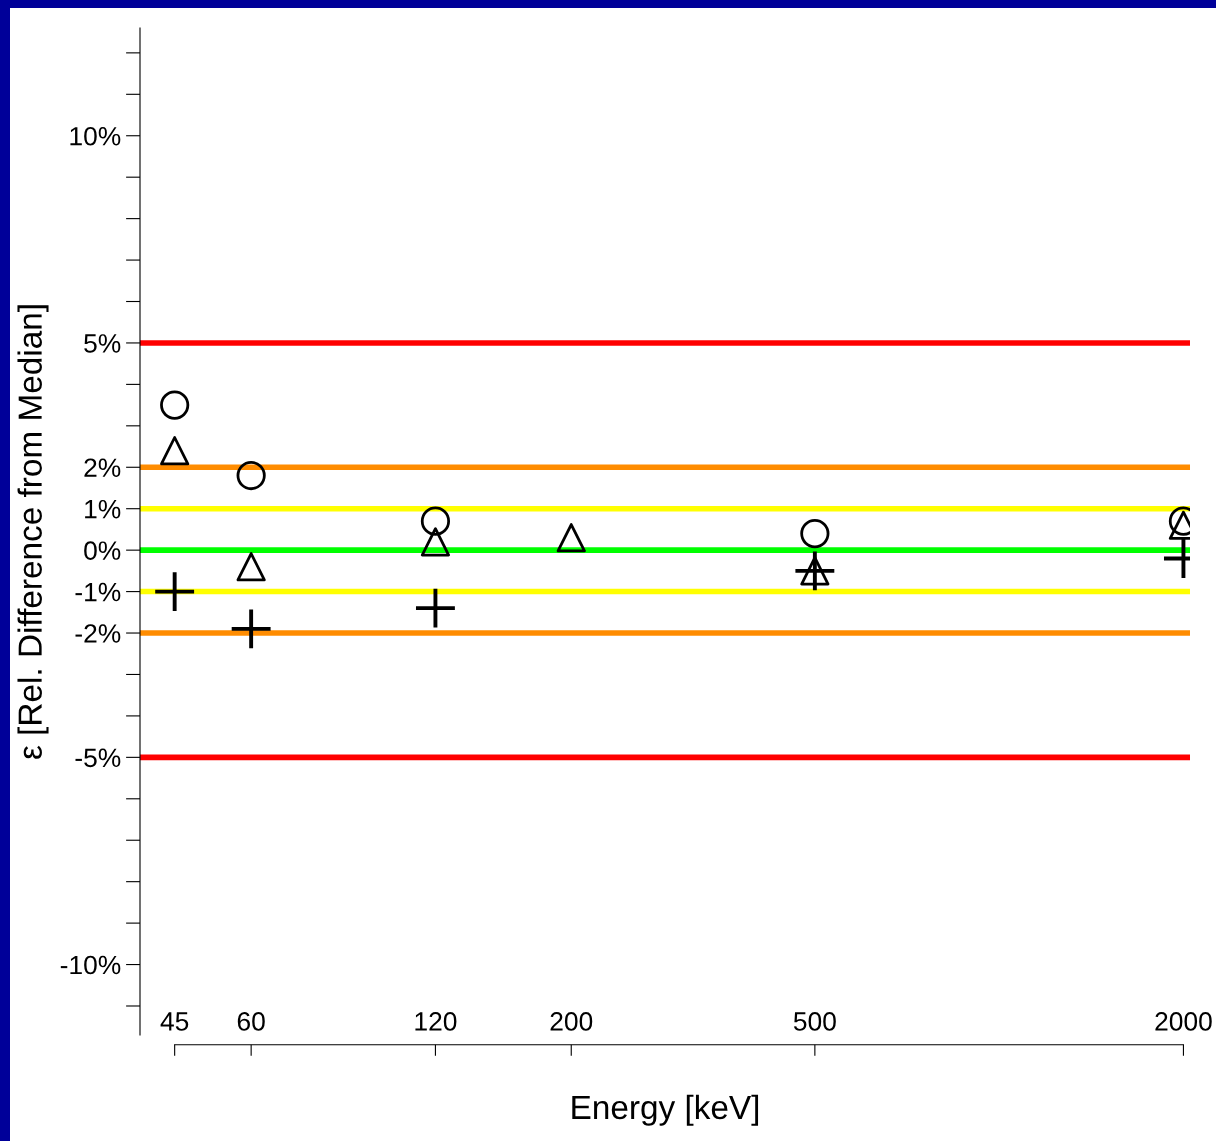 This screenshot has width=1216, height=1141. Describe the element at coordinates (98, 592) in the screenshot. I see `y-tick-label: -1%` at that location.